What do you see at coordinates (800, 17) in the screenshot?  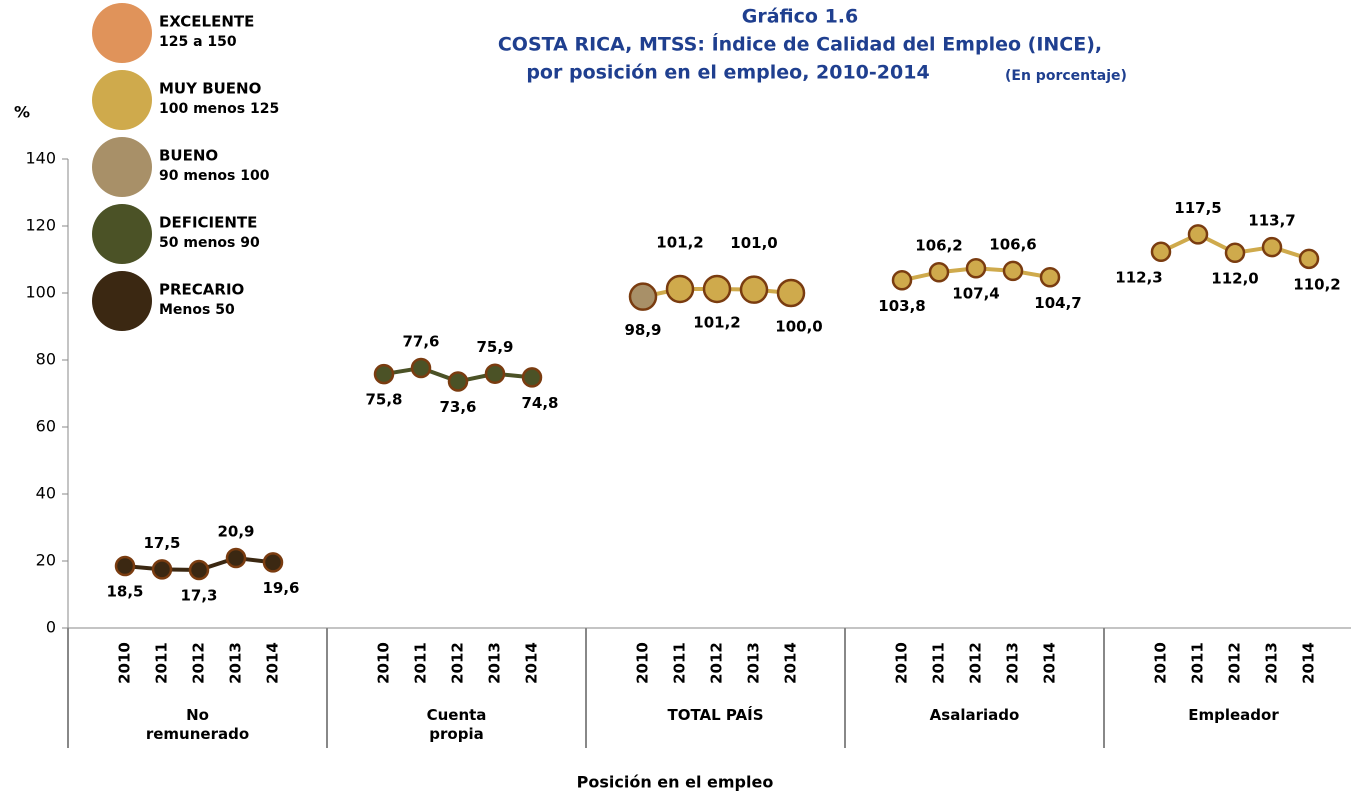 I see `chart-title: Gráfico 1.6` at bounding box center [800, 17].